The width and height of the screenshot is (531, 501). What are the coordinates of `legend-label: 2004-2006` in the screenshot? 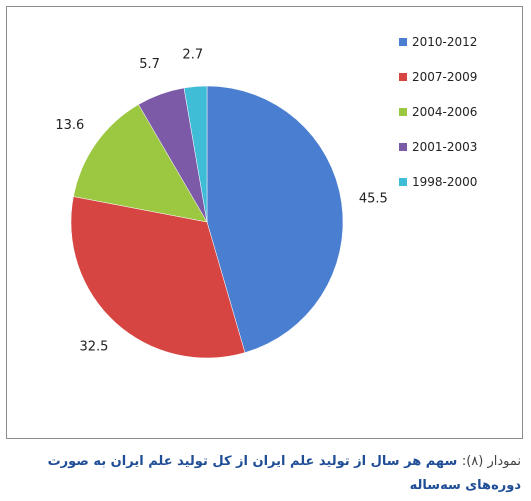 It's located at (444, 112).